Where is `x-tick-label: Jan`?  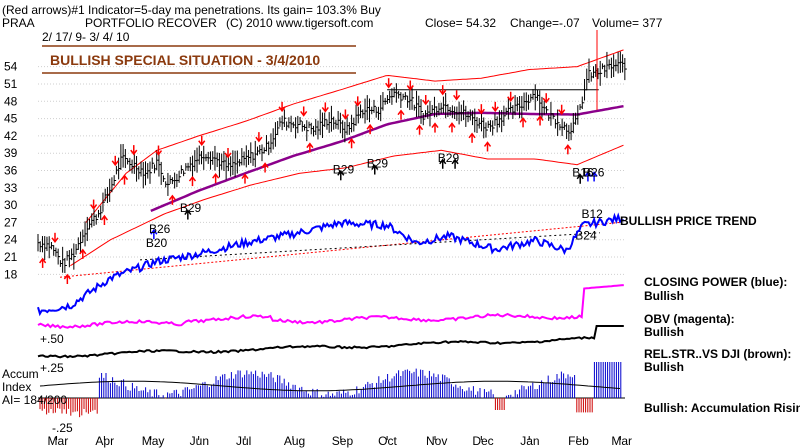 x-tick-label: Jan is located at coordinates (529, 441).